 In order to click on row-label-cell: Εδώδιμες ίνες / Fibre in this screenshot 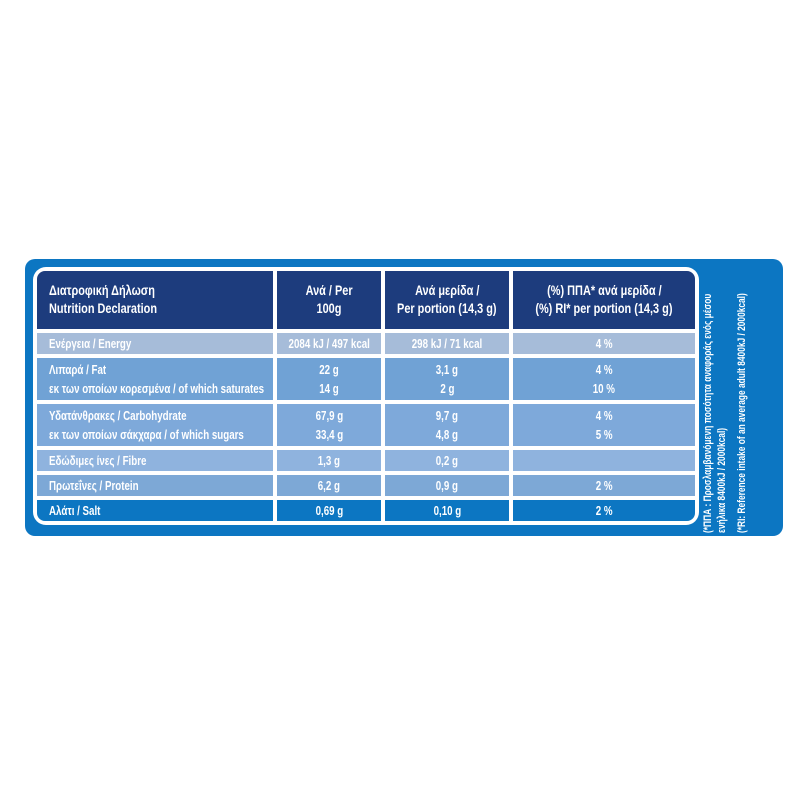, I will do `click(155, 460)`.